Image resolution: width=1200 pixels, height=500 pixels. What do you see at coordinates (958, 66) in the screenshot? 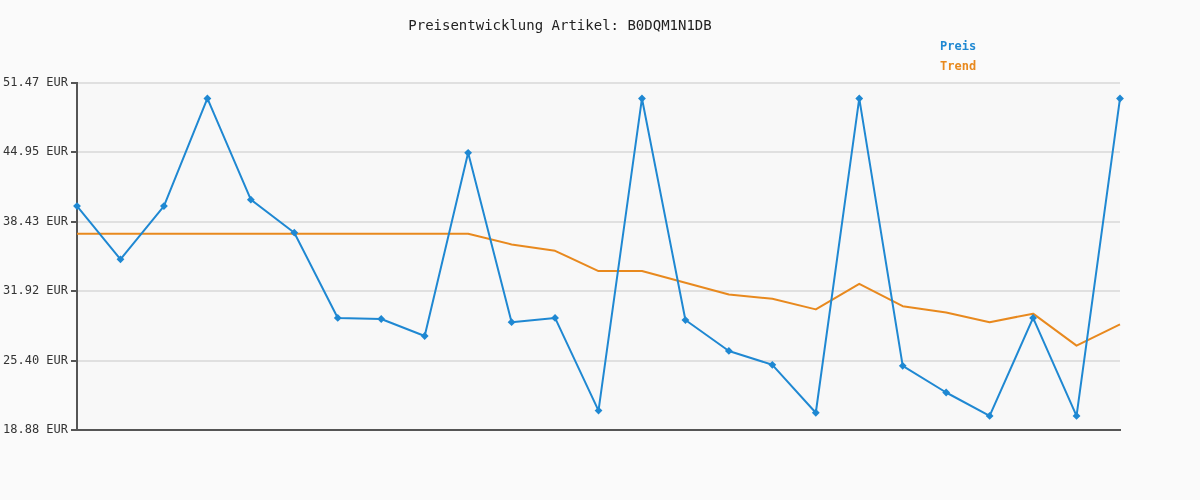
I see `text: Trend` at bounding box center [958, 66].